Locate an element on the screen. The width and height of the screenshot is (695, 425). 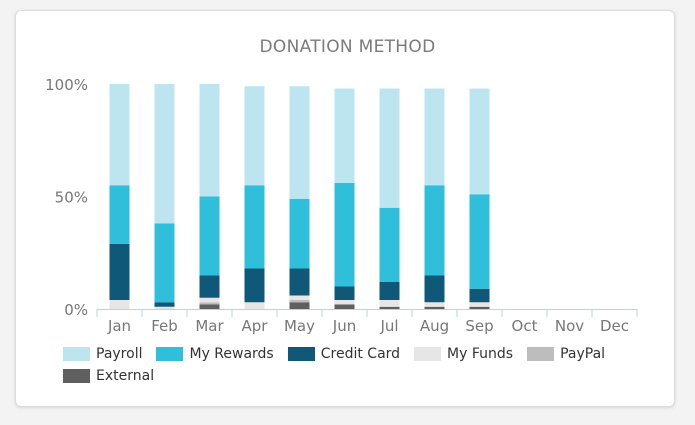
y-tick-label: 50% is located at coordinates (71, 198).